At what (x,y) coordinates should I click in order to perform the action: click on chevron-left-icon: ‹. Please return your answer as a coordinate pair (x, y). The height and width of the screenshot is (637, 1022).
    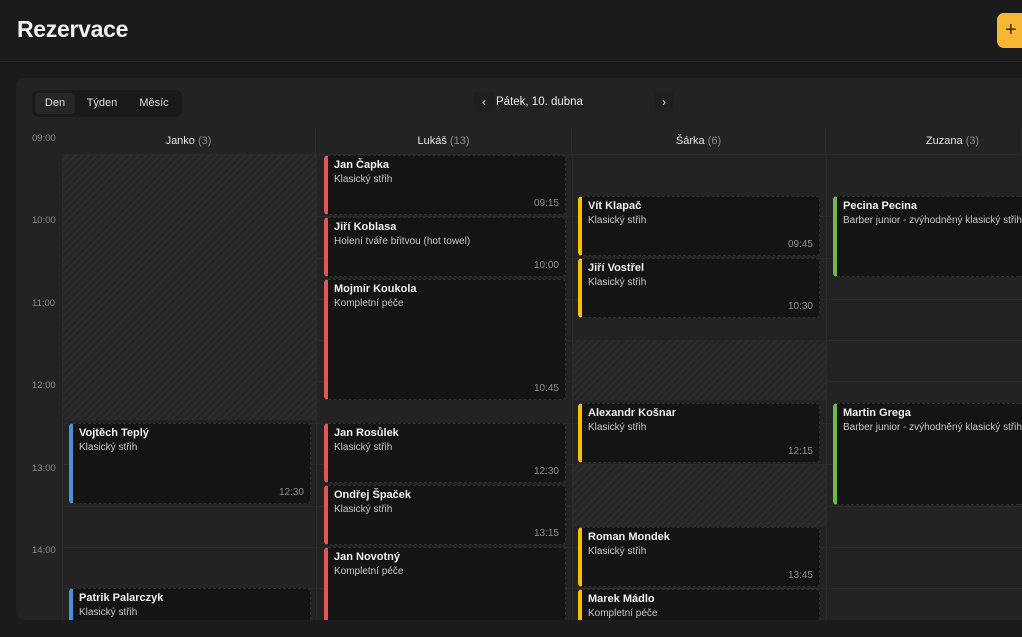
    Looking at the image, I should click on (484, 102).